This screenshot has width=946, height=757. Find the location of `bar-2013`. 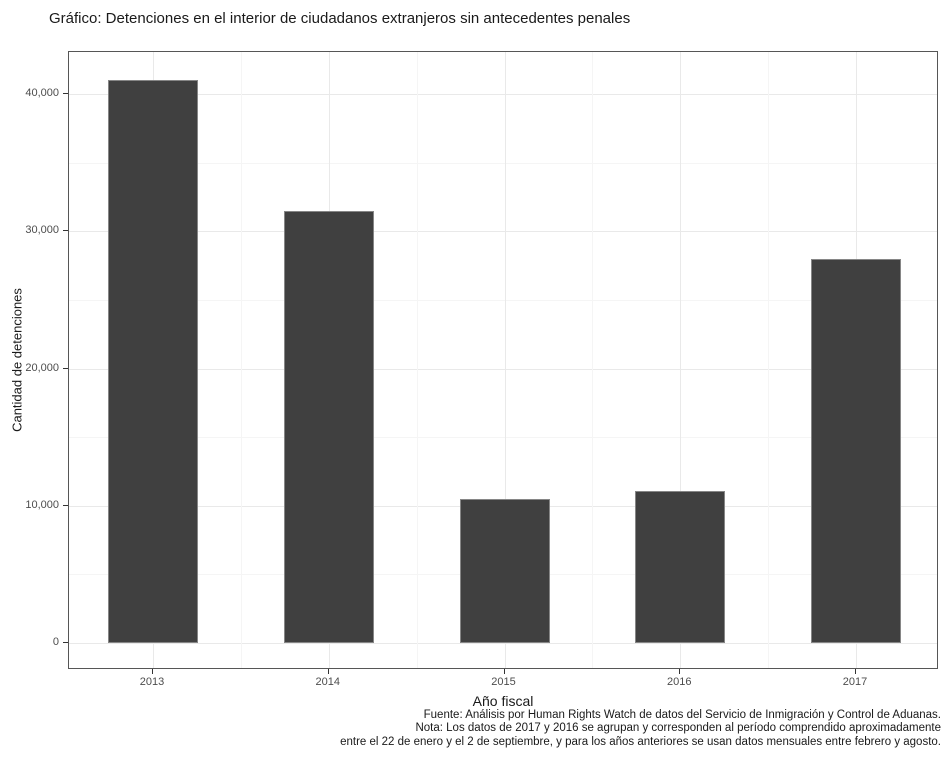

bar-2013 is located at coordinates (153, 361).